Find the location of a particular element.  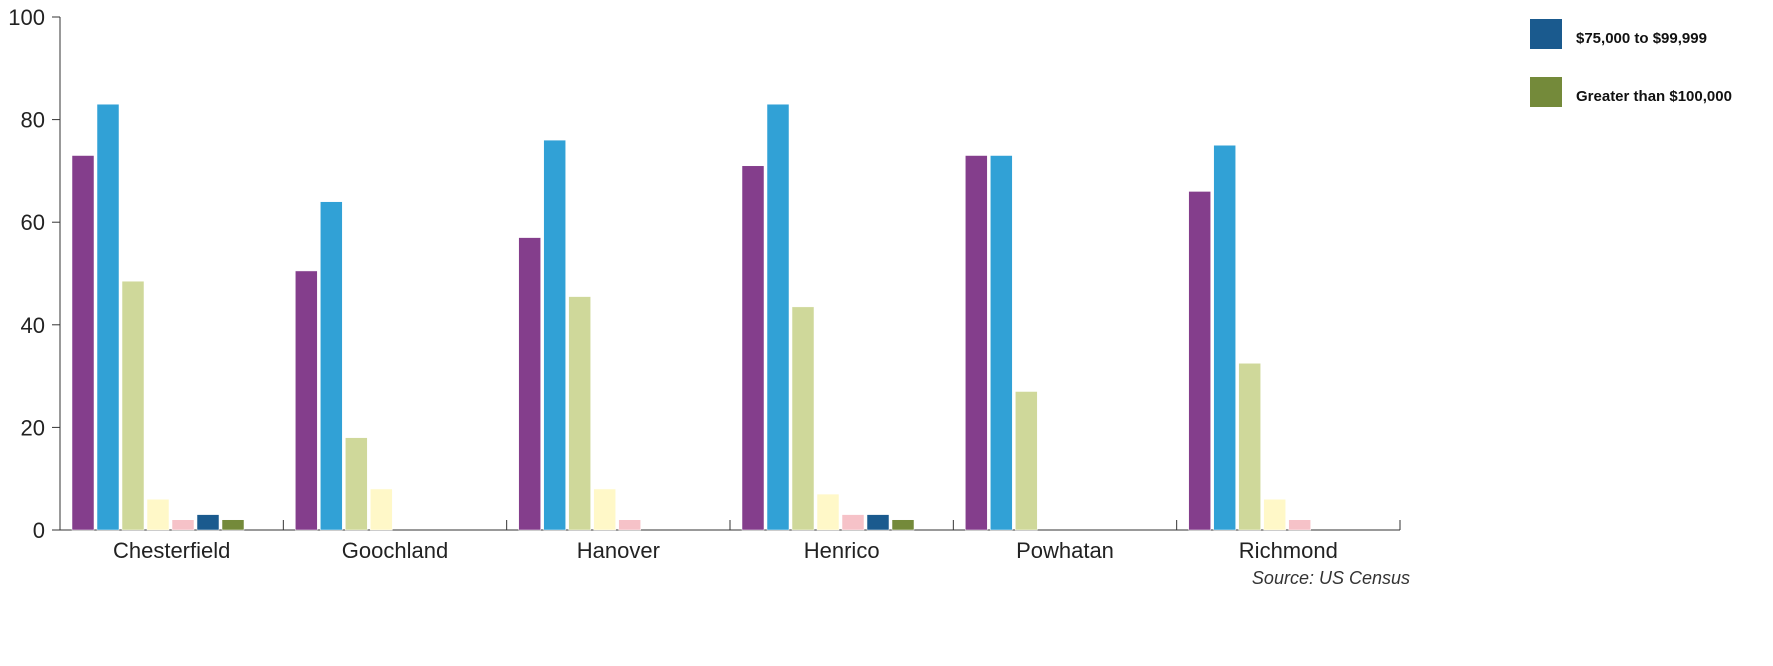

legend-label: $75,000 to $99,999 is located at coordinates (1641, 38).